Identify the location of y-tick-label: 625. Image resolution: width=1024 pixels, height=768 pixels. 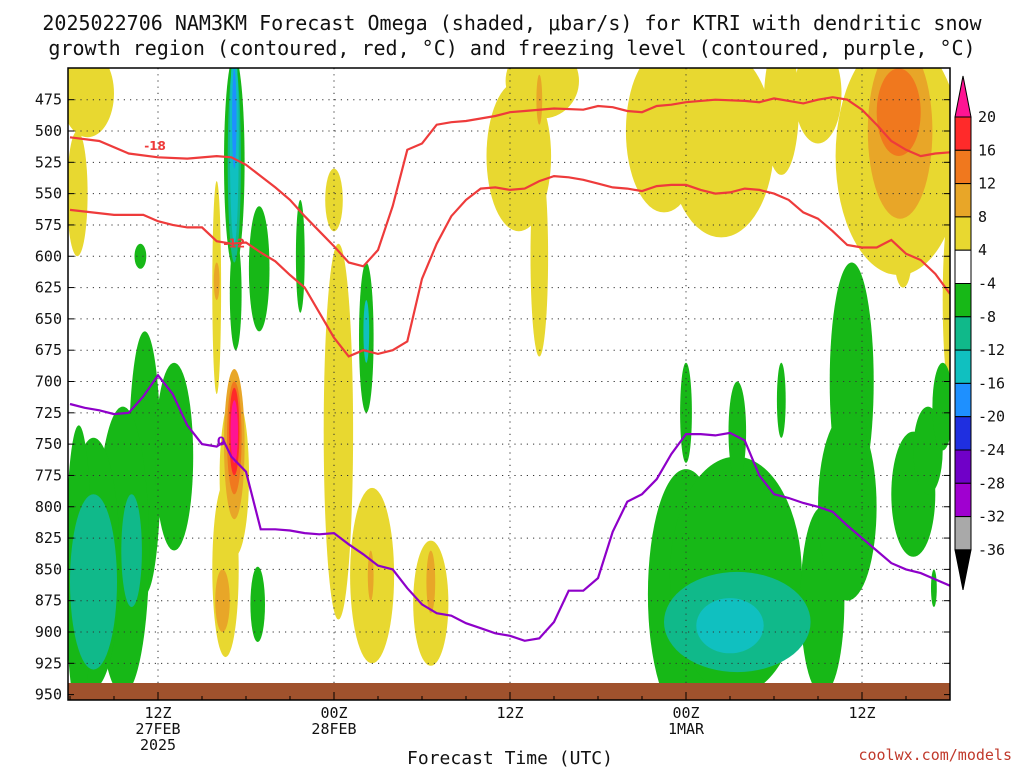
(48, 288).